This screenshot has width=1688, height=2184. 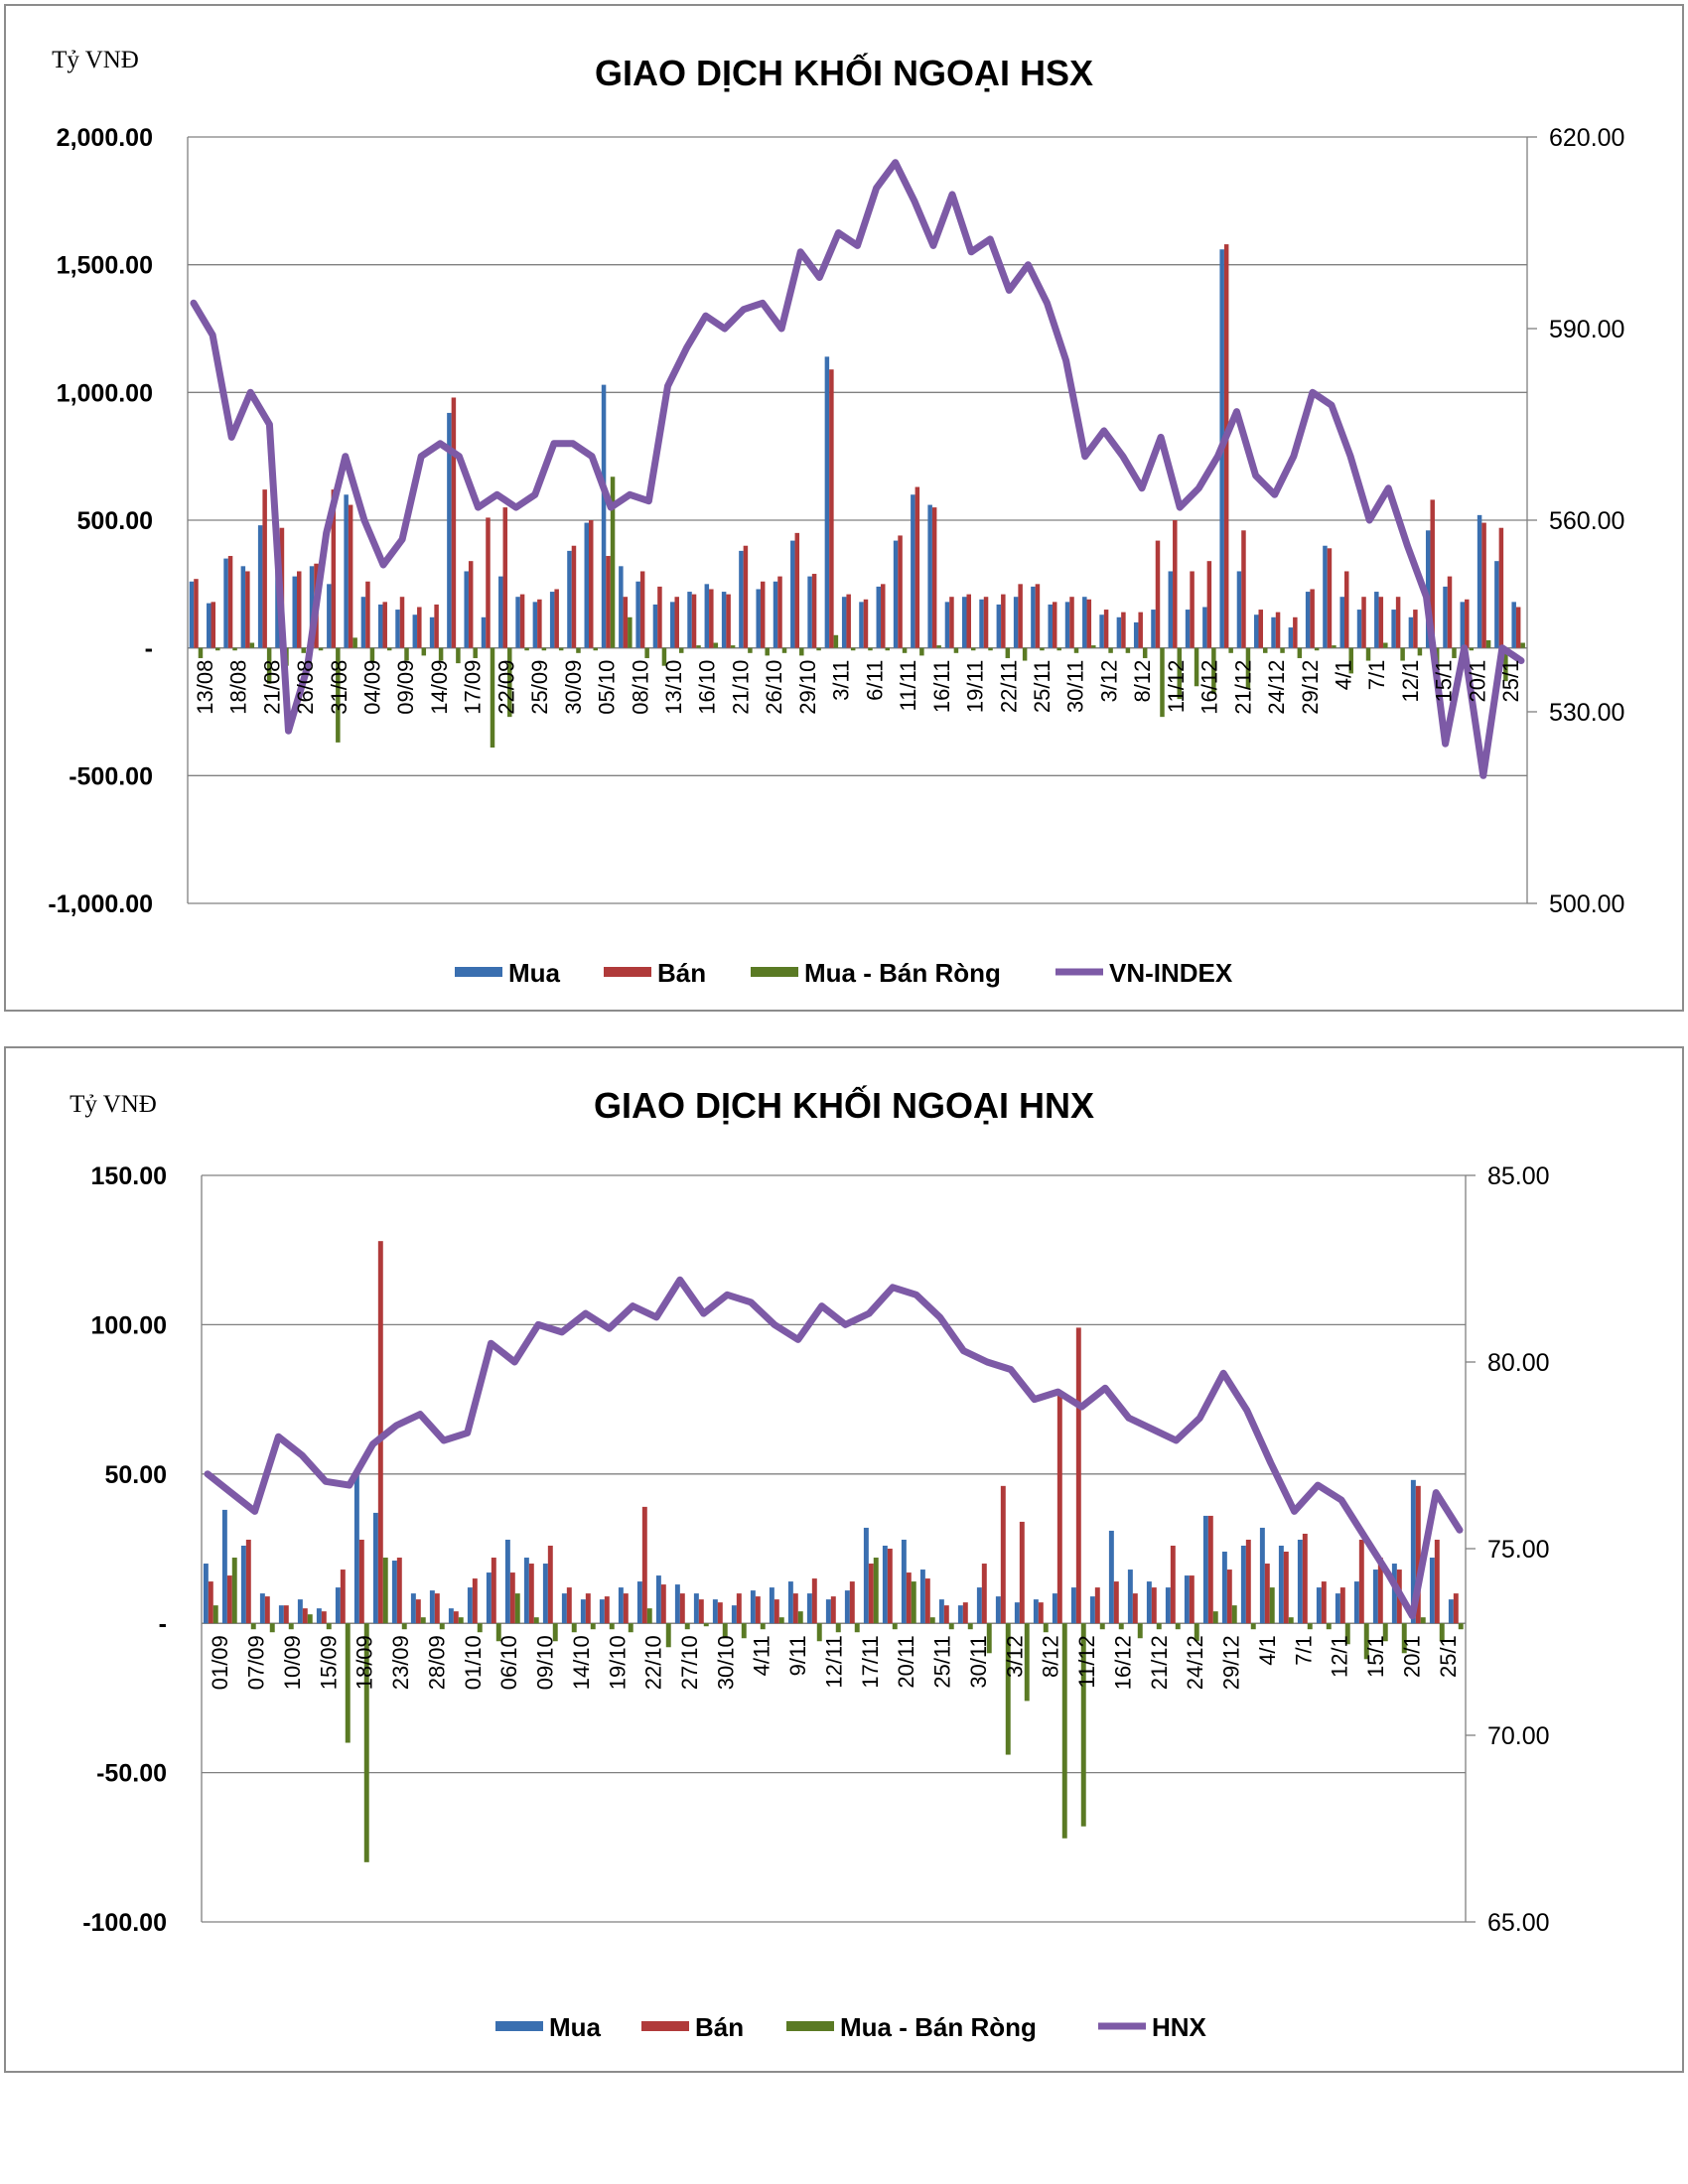 What do you see at coordinates (906, 1661) in the screenshot?
I see `hnx-x-tick: 20/11` at bounding box center [906, 1661].